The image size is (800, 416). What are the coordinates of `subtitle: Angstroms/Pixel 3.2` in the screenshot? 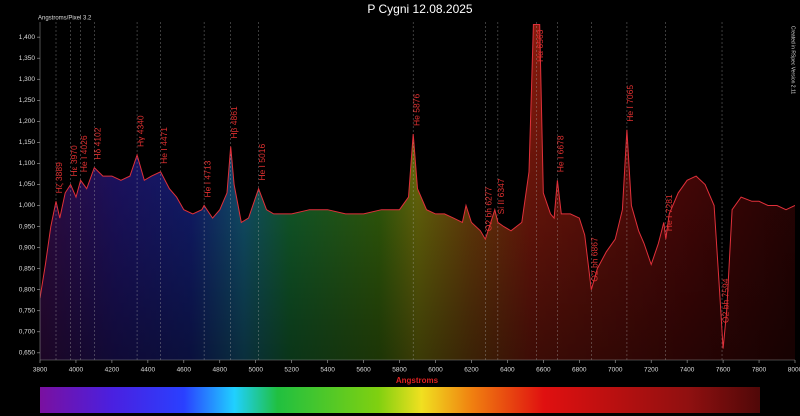 It's located at (65, 19).